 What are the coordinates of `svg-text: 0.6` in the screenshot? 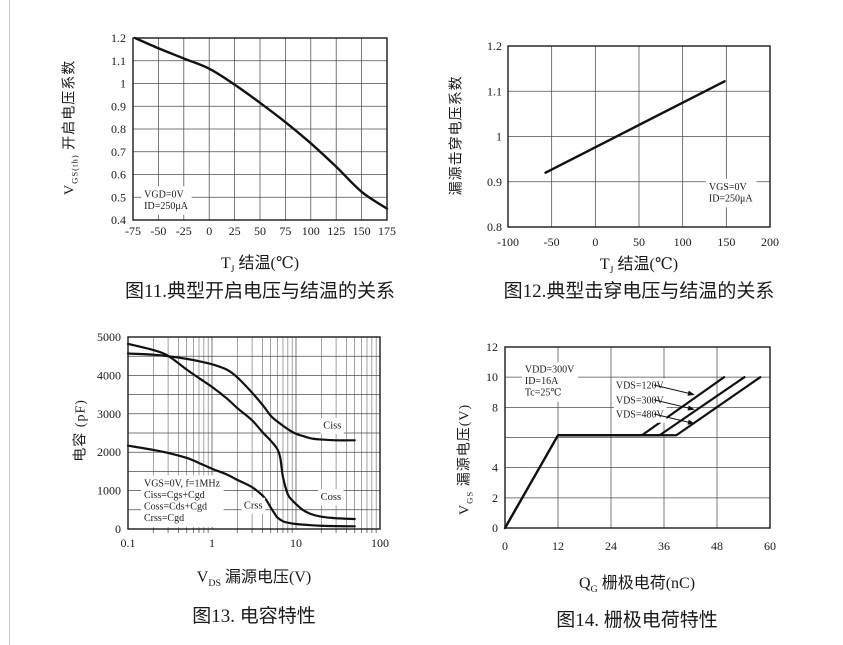 It's located at (118, 175).